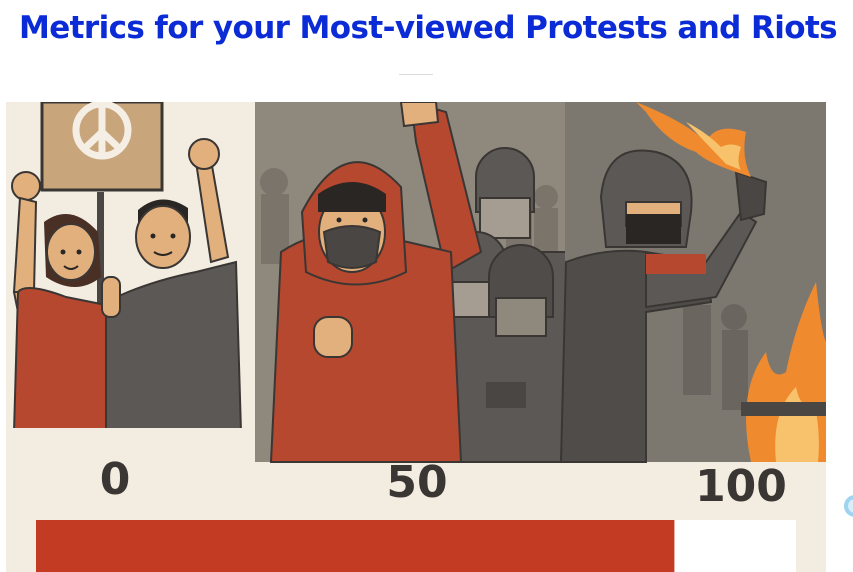 Image resolution: width=853 pixels, height=572 pixels. I want to click on riot-police-group, so click(500, 305).